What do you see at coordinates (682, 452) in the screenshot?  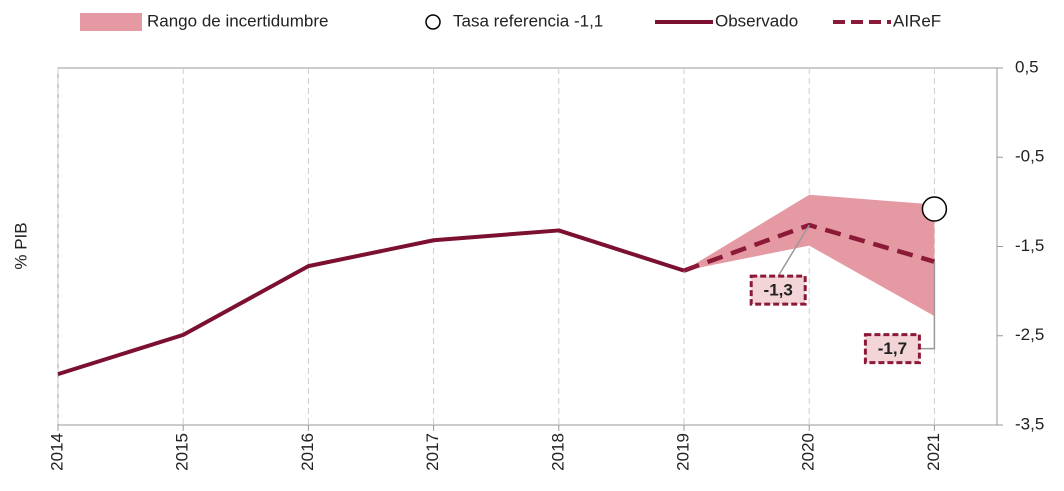 I see `x-tick-label: 2019` at bounding box center [682, 452].